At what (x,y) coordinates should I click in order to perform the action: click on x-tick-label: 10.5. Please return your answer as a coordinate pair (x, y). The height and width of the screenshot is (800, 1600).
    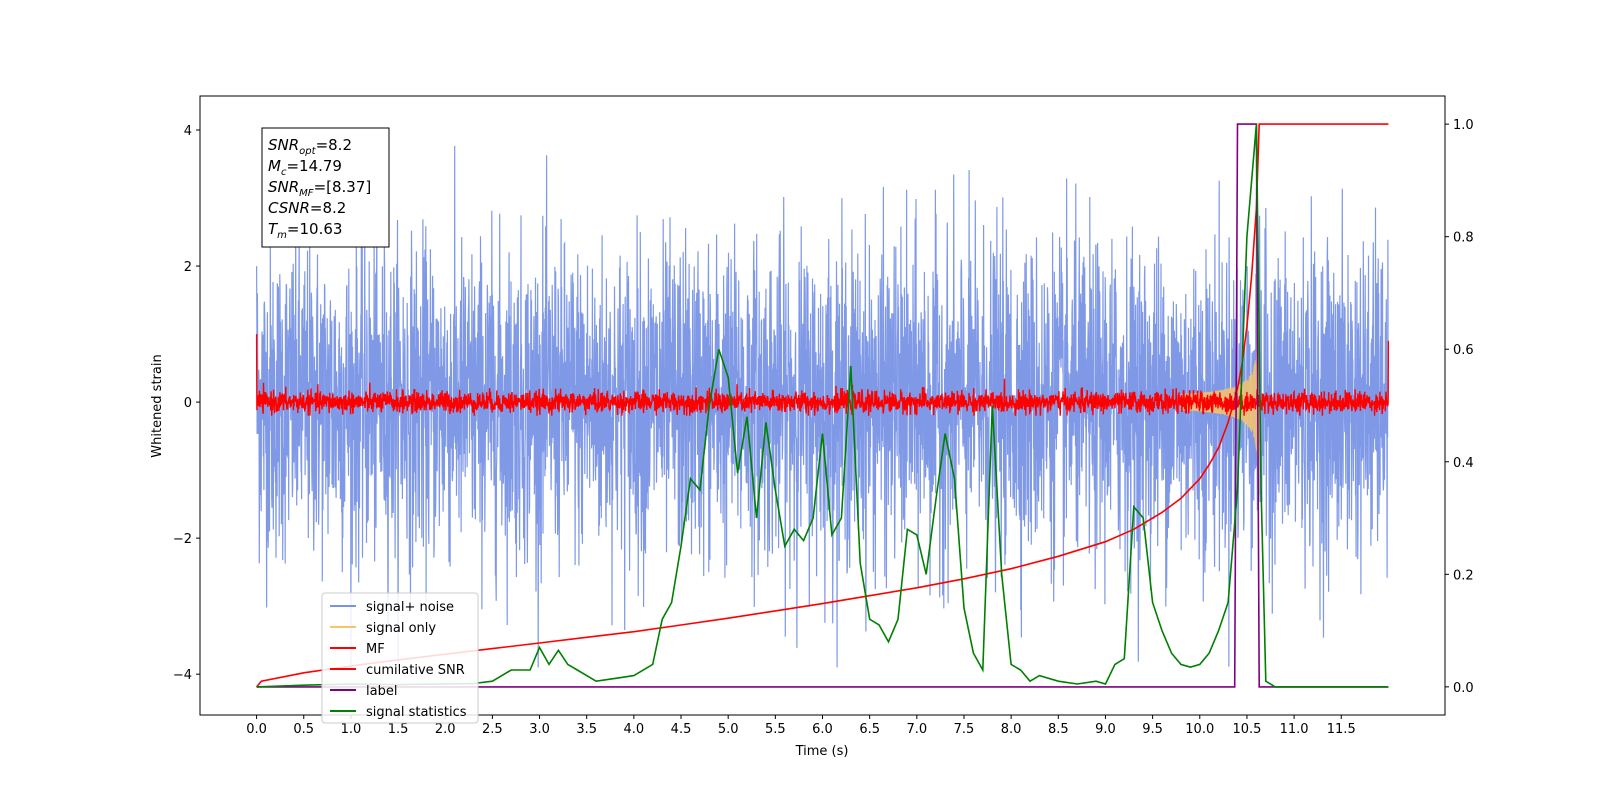
    Looking at the image, I should click on (1246, 729).